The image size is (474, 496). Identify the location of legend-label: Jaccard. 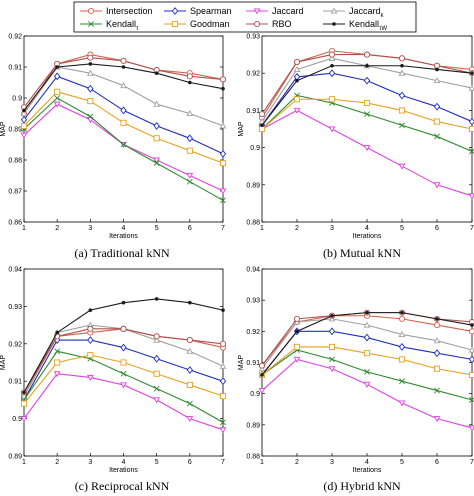
(288, 11).